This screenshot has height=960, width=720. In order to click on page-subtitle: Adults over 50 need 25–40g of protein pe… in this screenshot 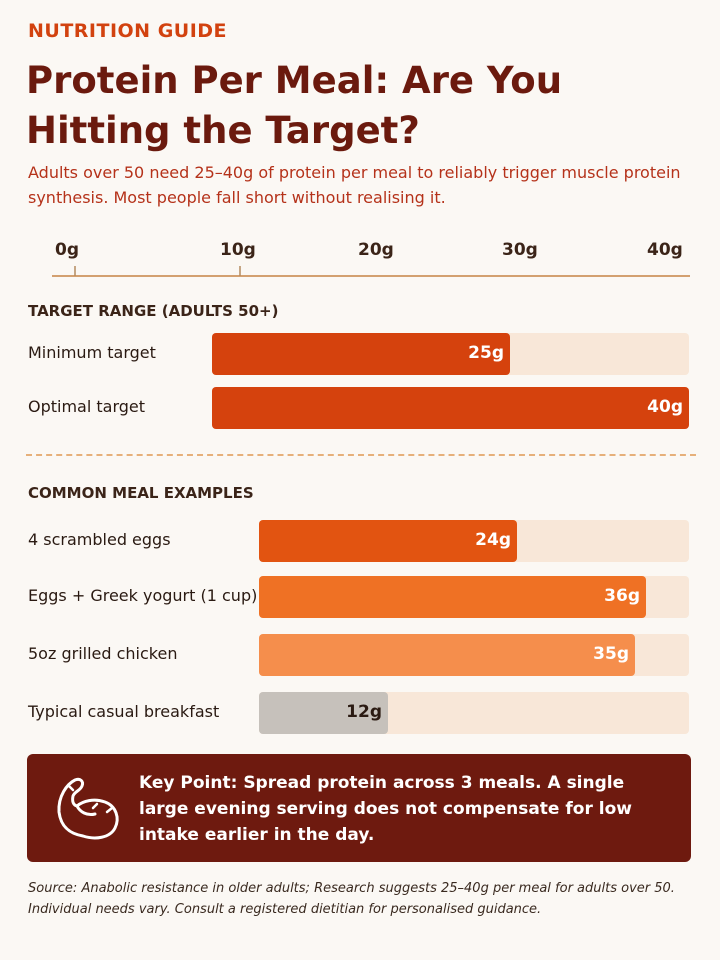, I will do `click(354, 185)`.